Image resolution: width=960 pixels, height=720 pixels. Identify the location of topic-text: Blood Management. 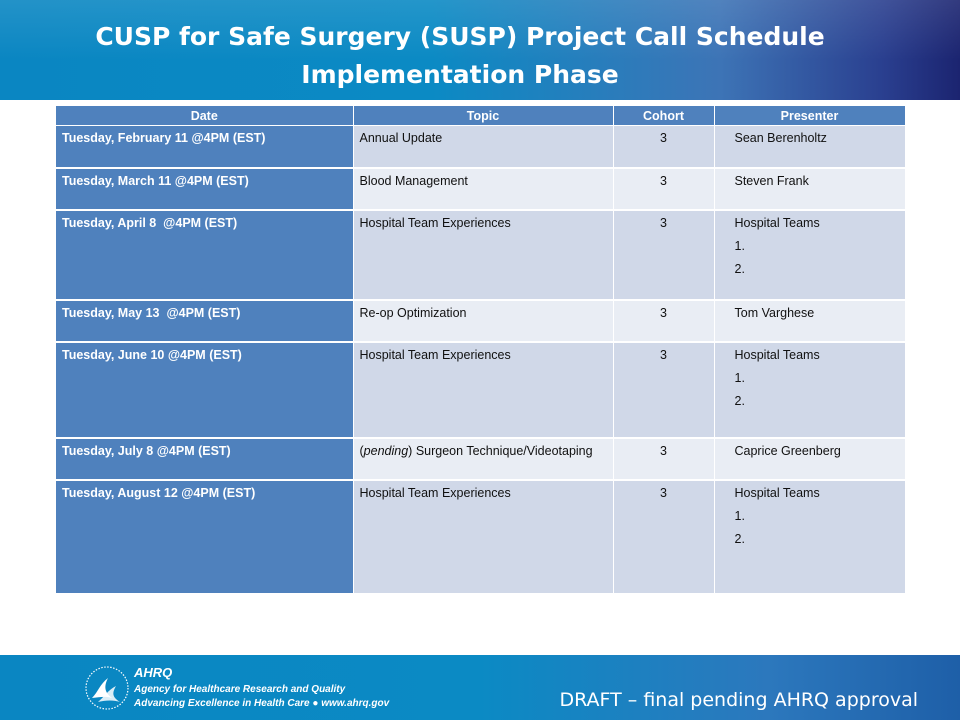
(413, 180).